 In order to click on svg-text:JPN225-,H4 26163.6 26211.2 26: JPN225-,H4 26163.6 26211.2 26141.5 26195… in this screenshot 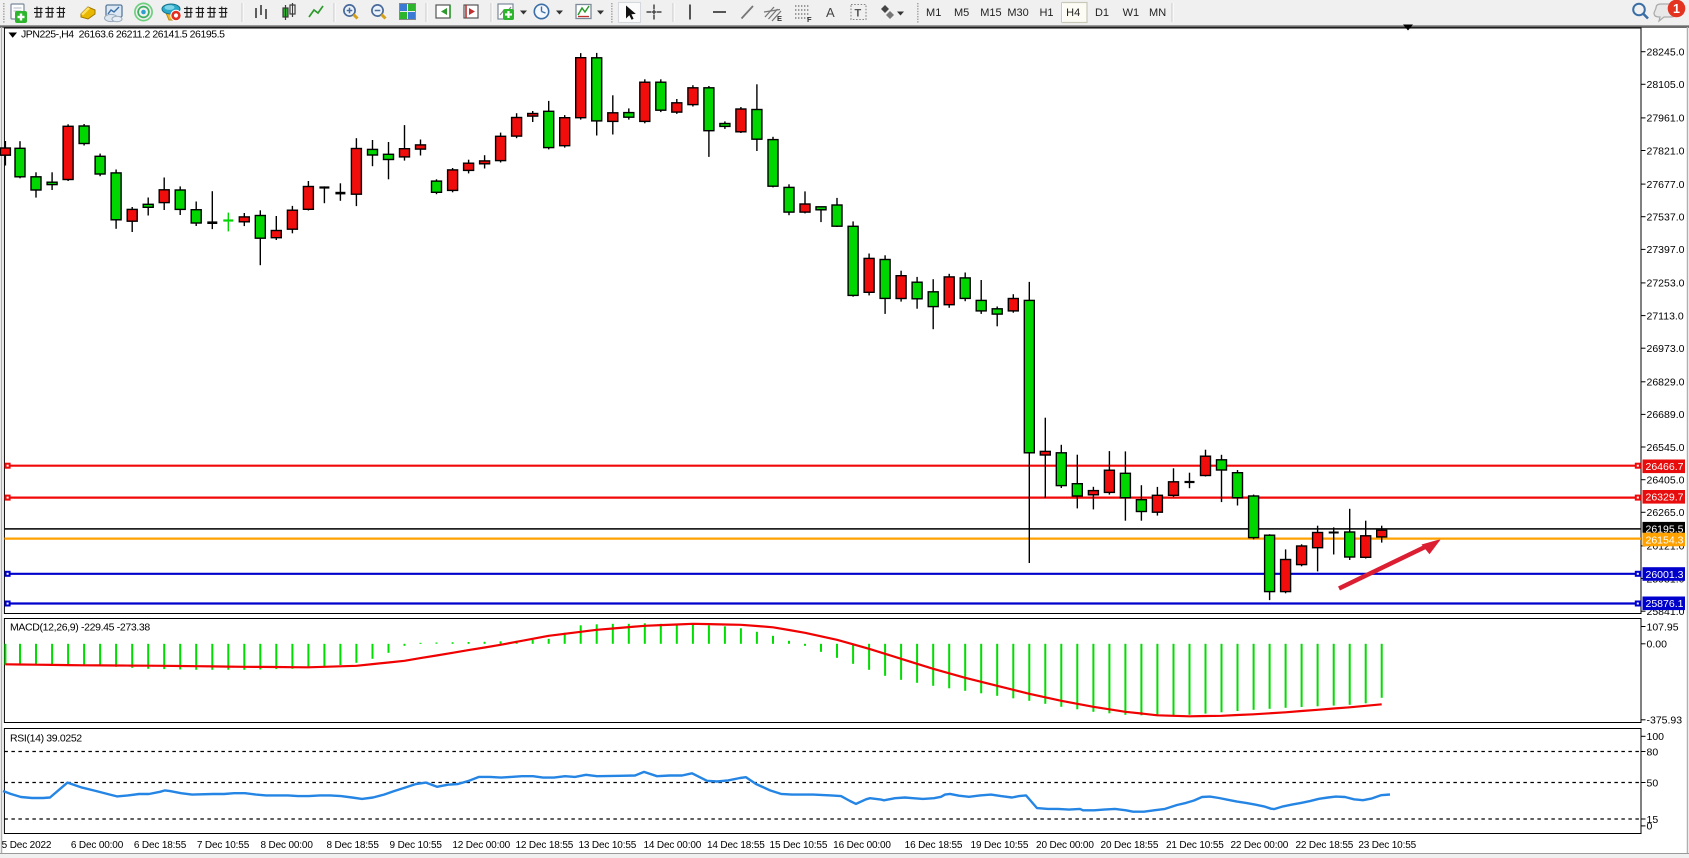, I will do `click(123, 35)`.